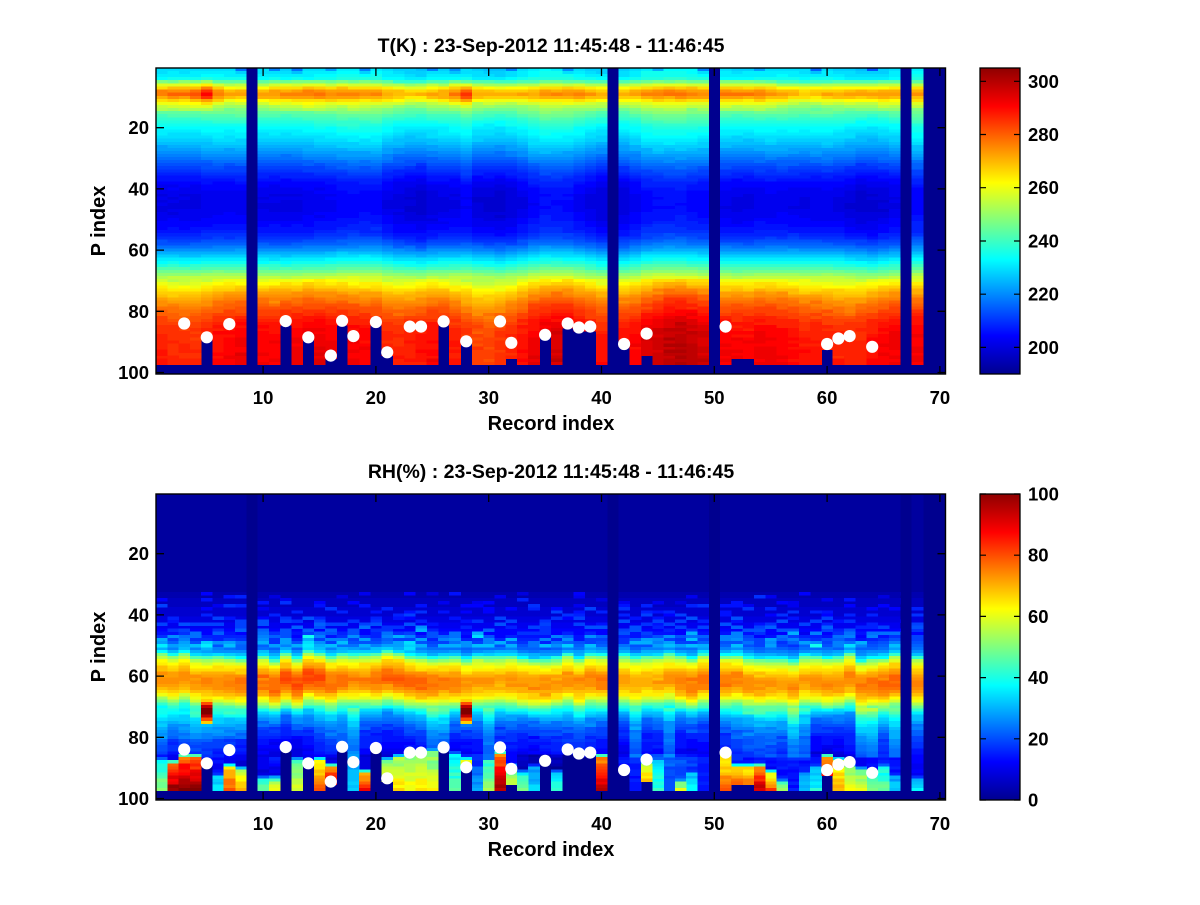  What do you see at coordinates (551, 46) in the screenshot?
I see `svg-text:T(K) : 23-Sep-2012 11:45:48 -: T(K) : 23-Sep-2012 11:45:48 - 11:46:45` at bounding box center [551, 46].